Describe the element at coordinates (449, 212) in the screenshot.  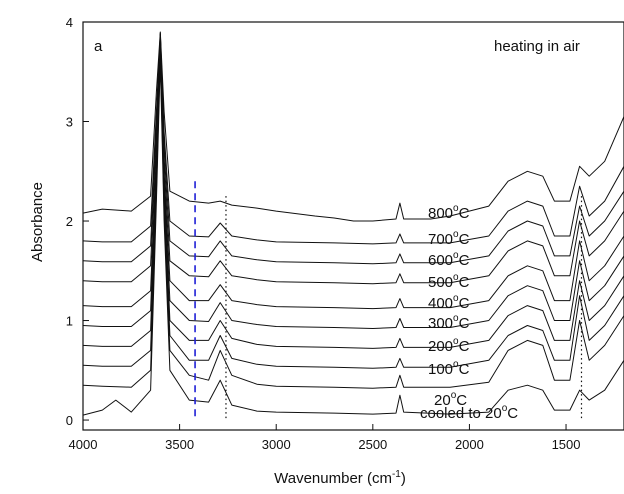
I see `series-label: 800oC` at that location.